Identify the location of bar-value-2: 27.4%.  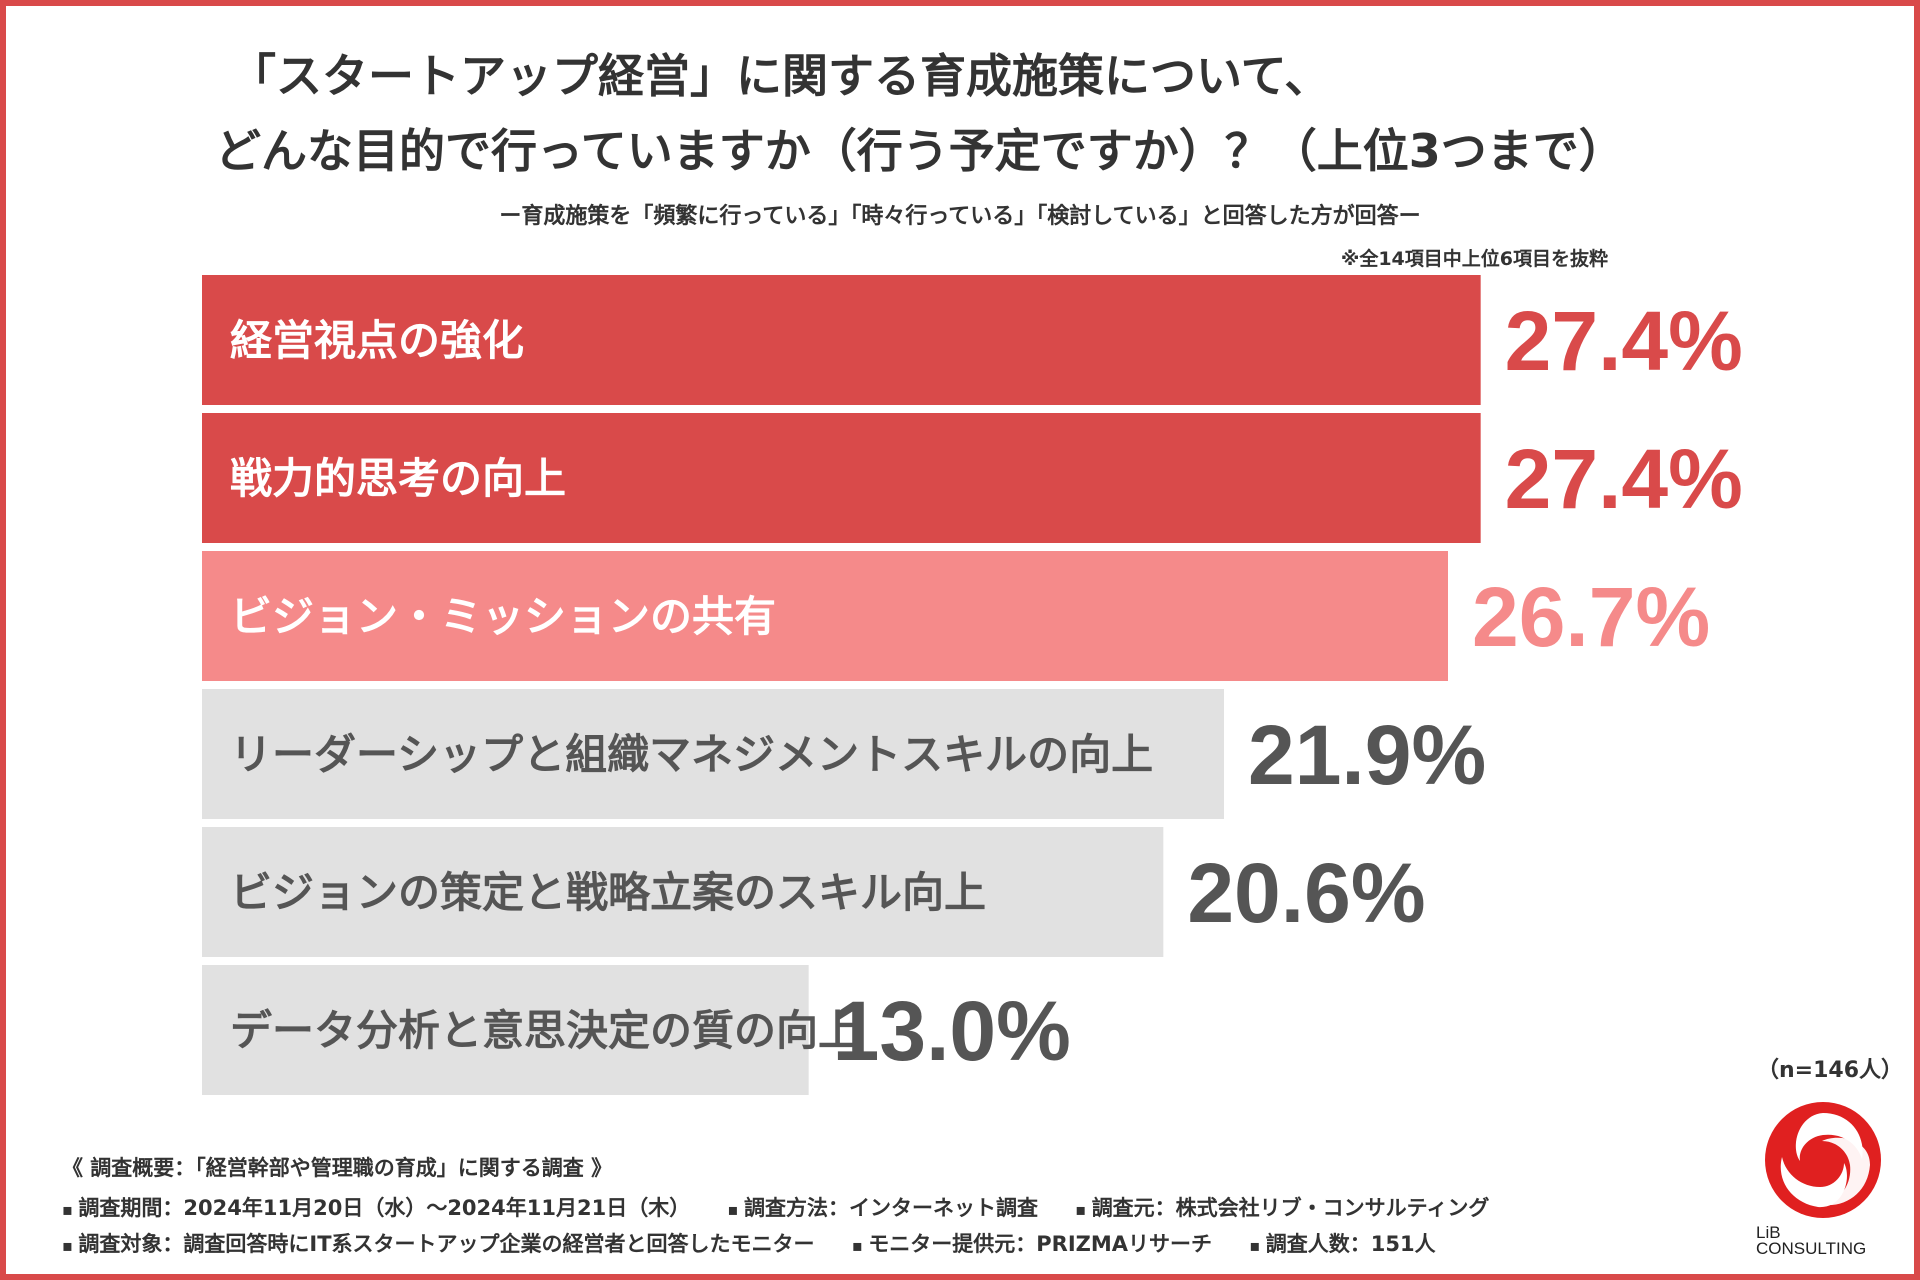
(1624, 479).